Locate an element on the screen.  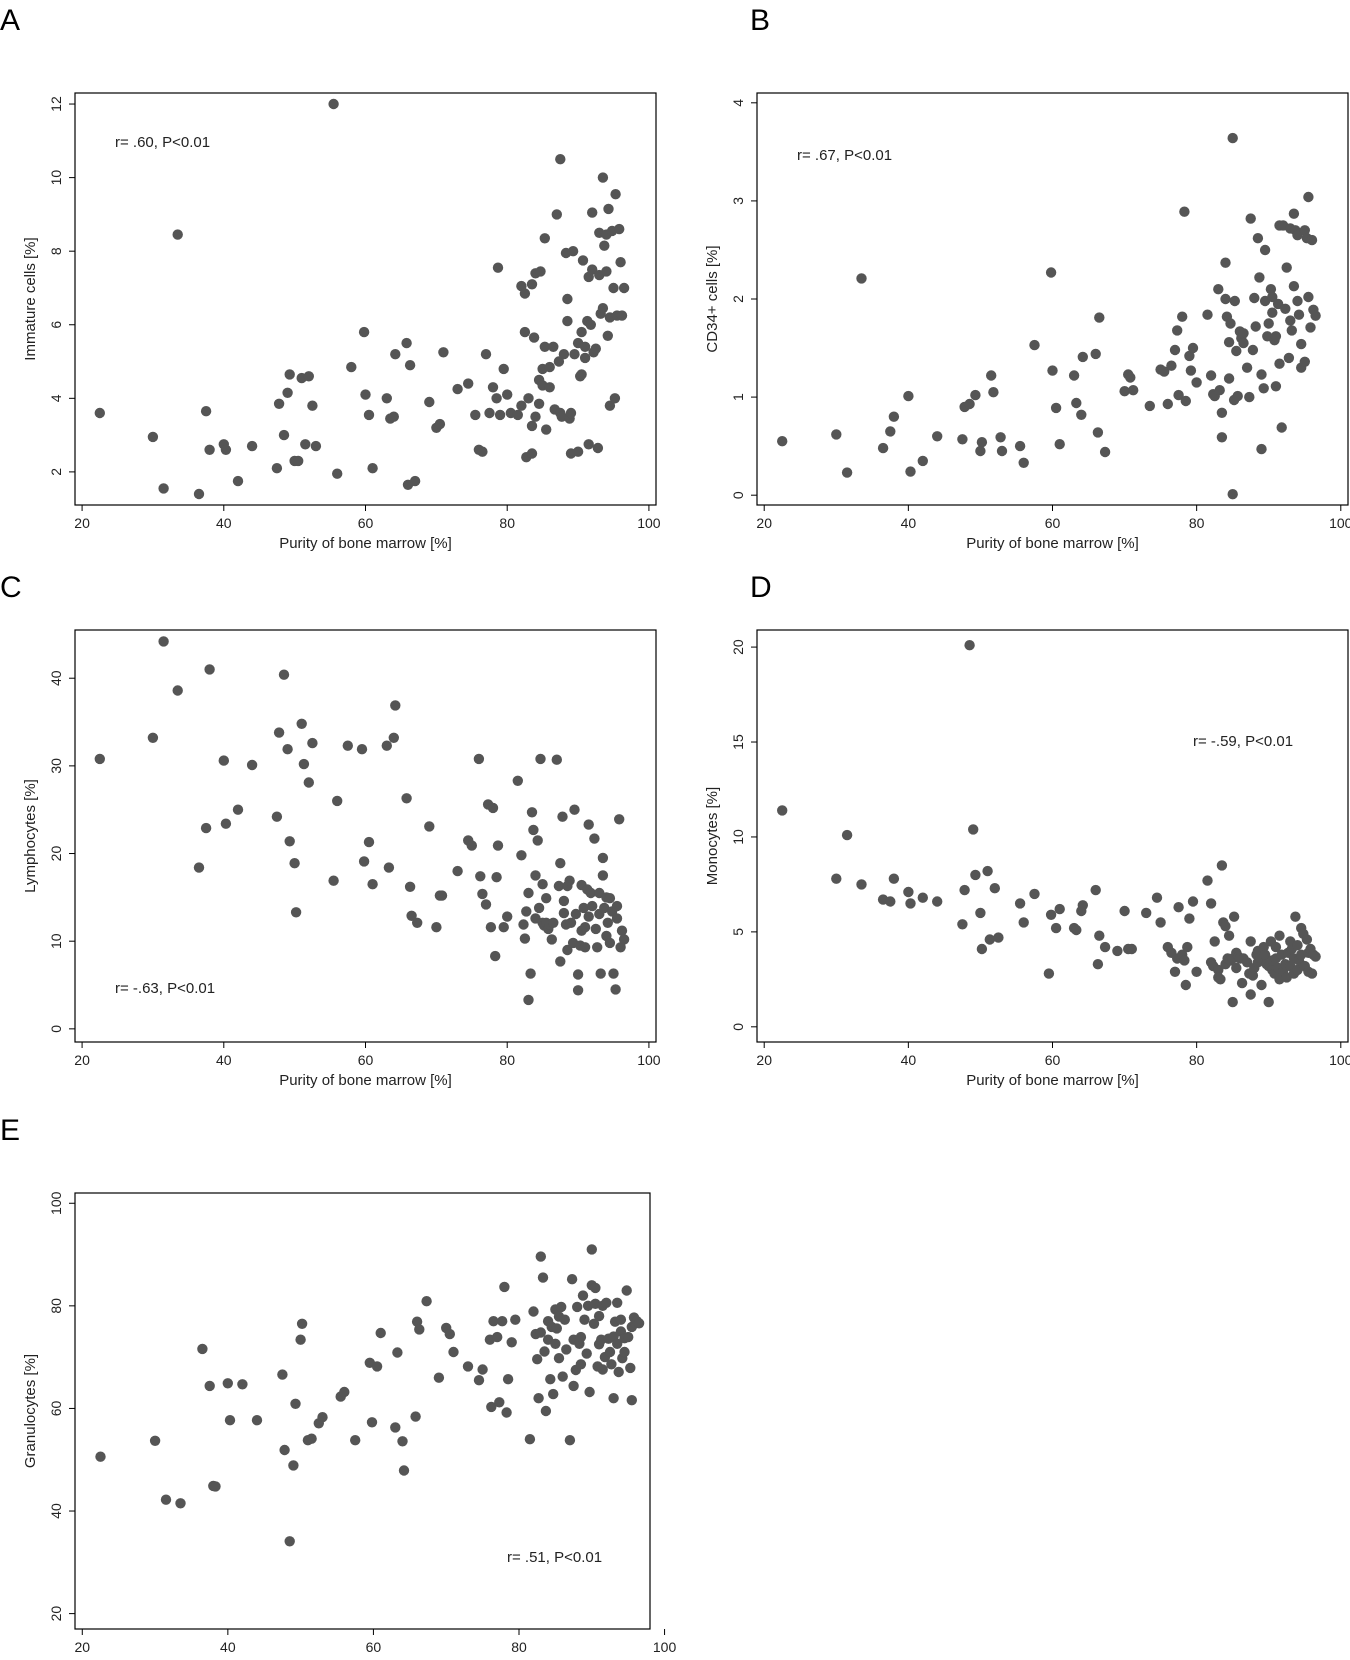
y-tick-label: 20 is located at coordinates (738, 647).